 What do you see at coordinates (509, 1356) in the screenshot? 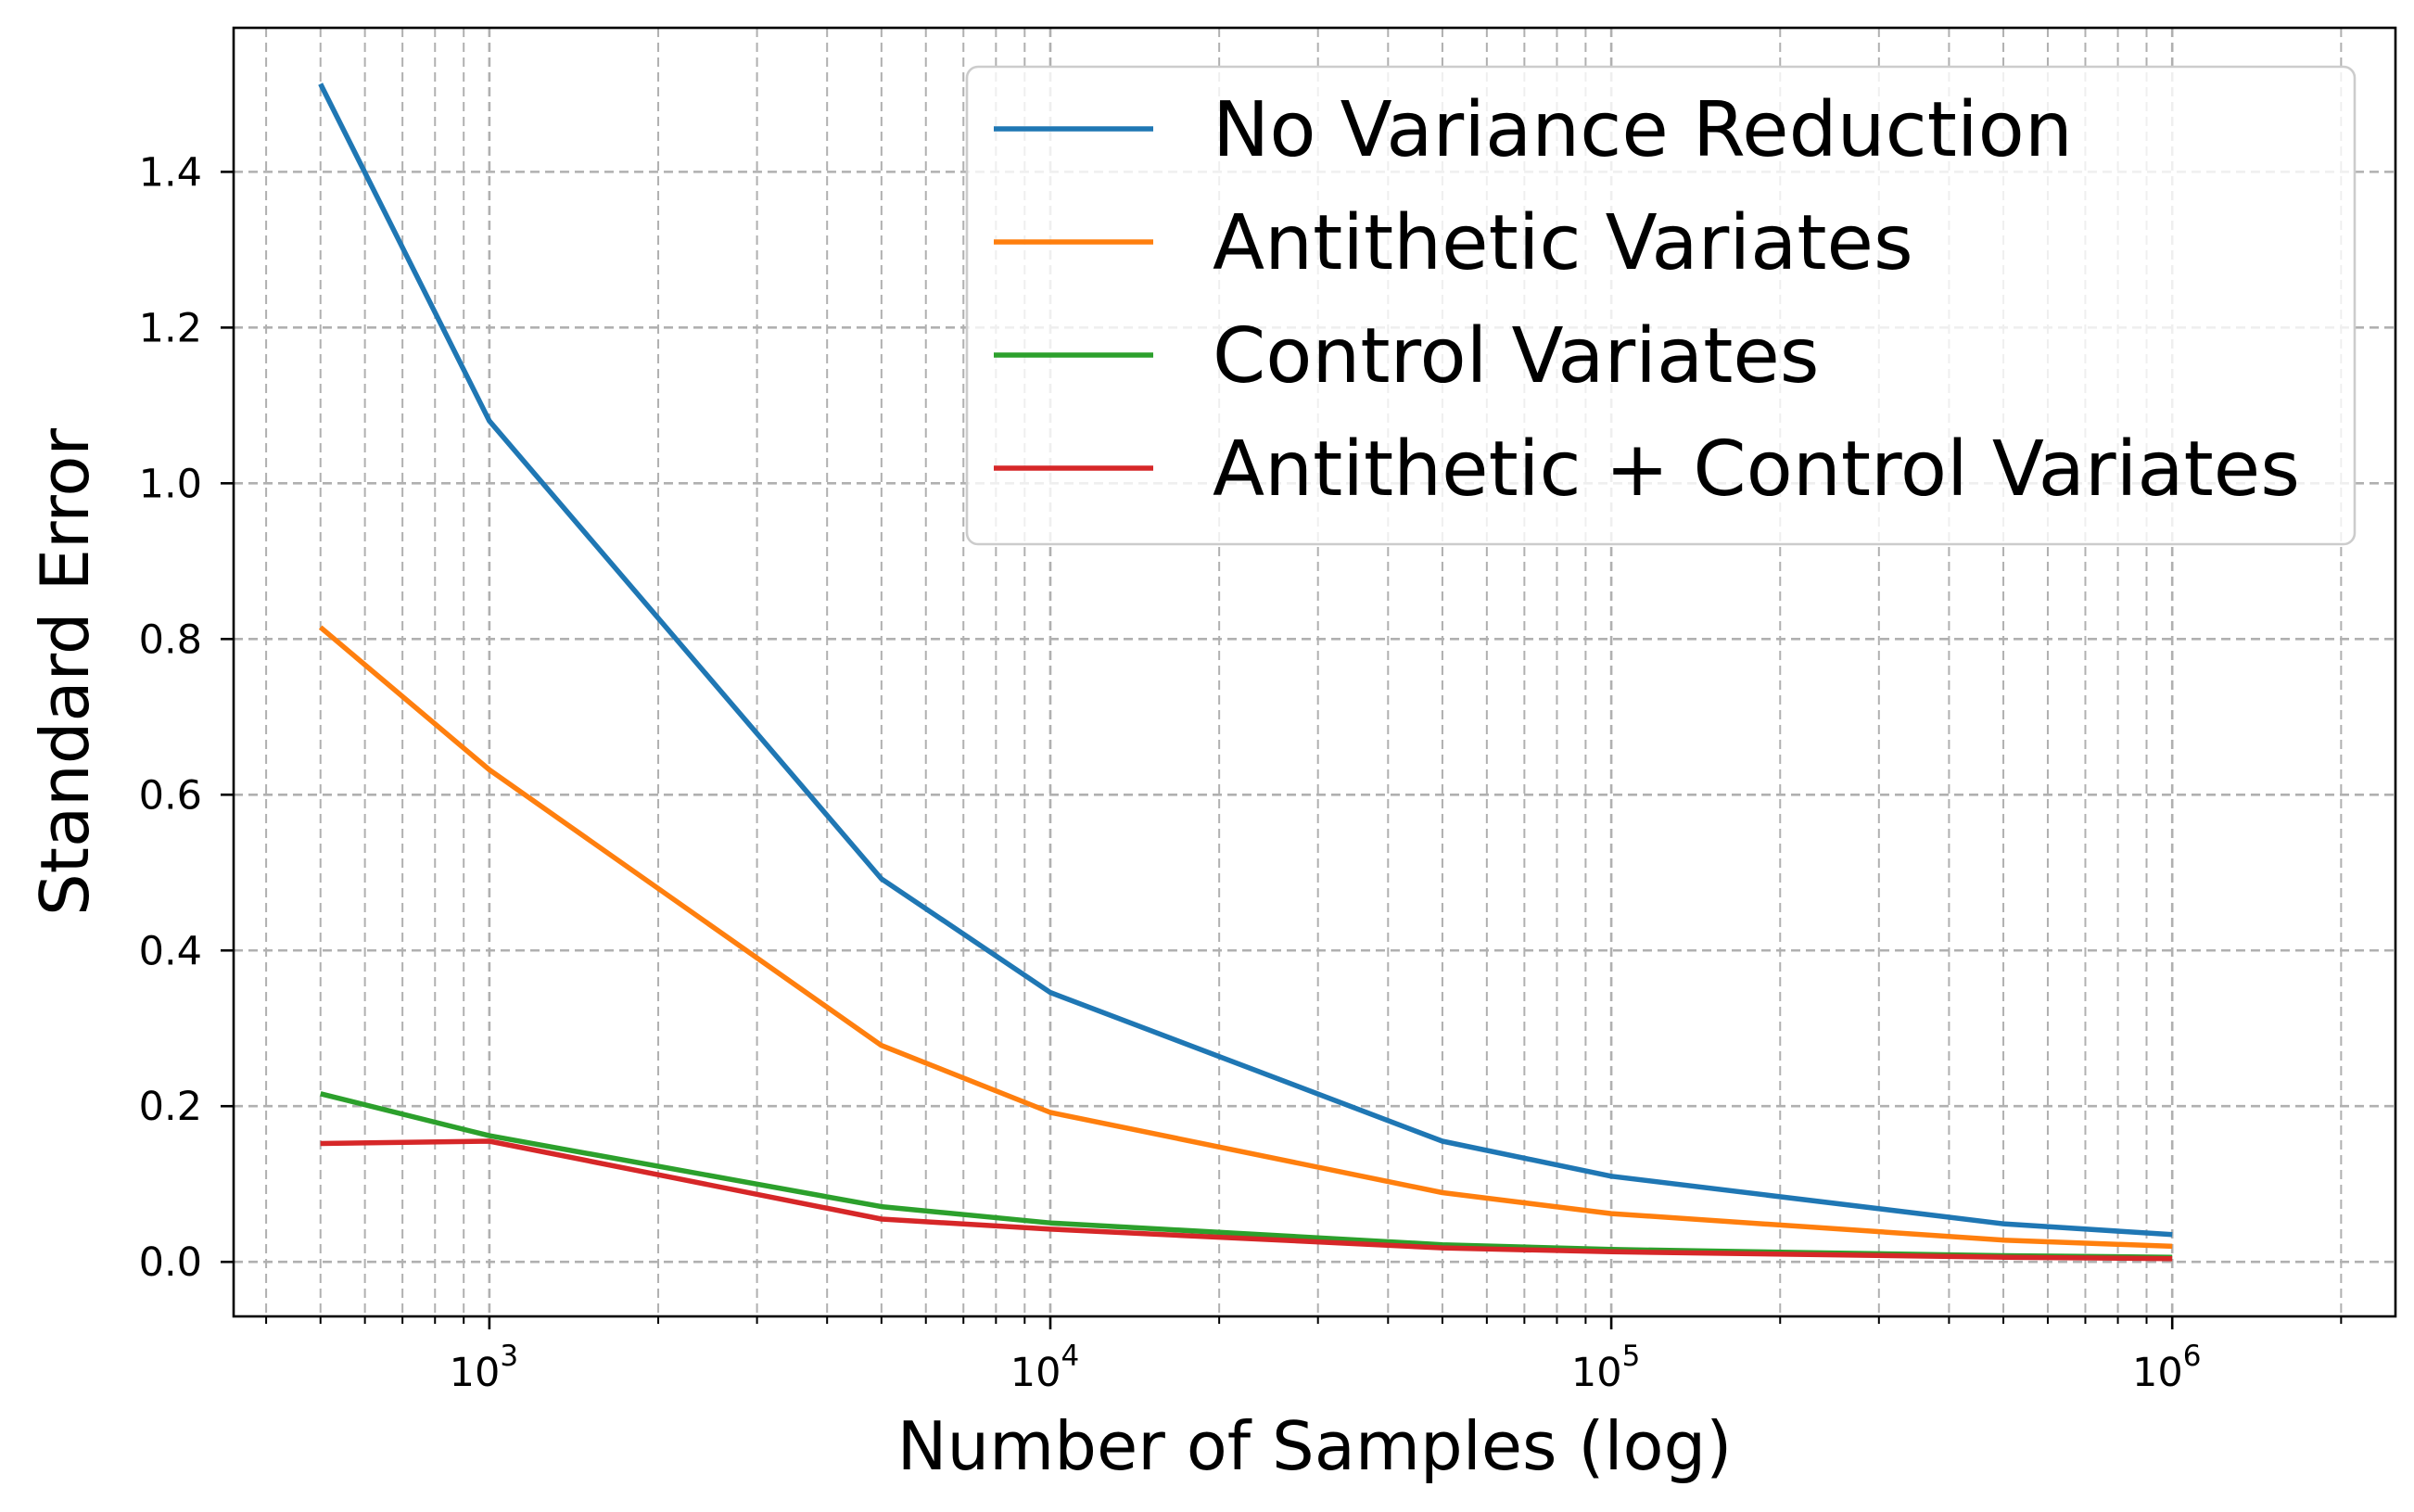
I see `x-tick-exponent: 3` at bounding box center [509, 1356].